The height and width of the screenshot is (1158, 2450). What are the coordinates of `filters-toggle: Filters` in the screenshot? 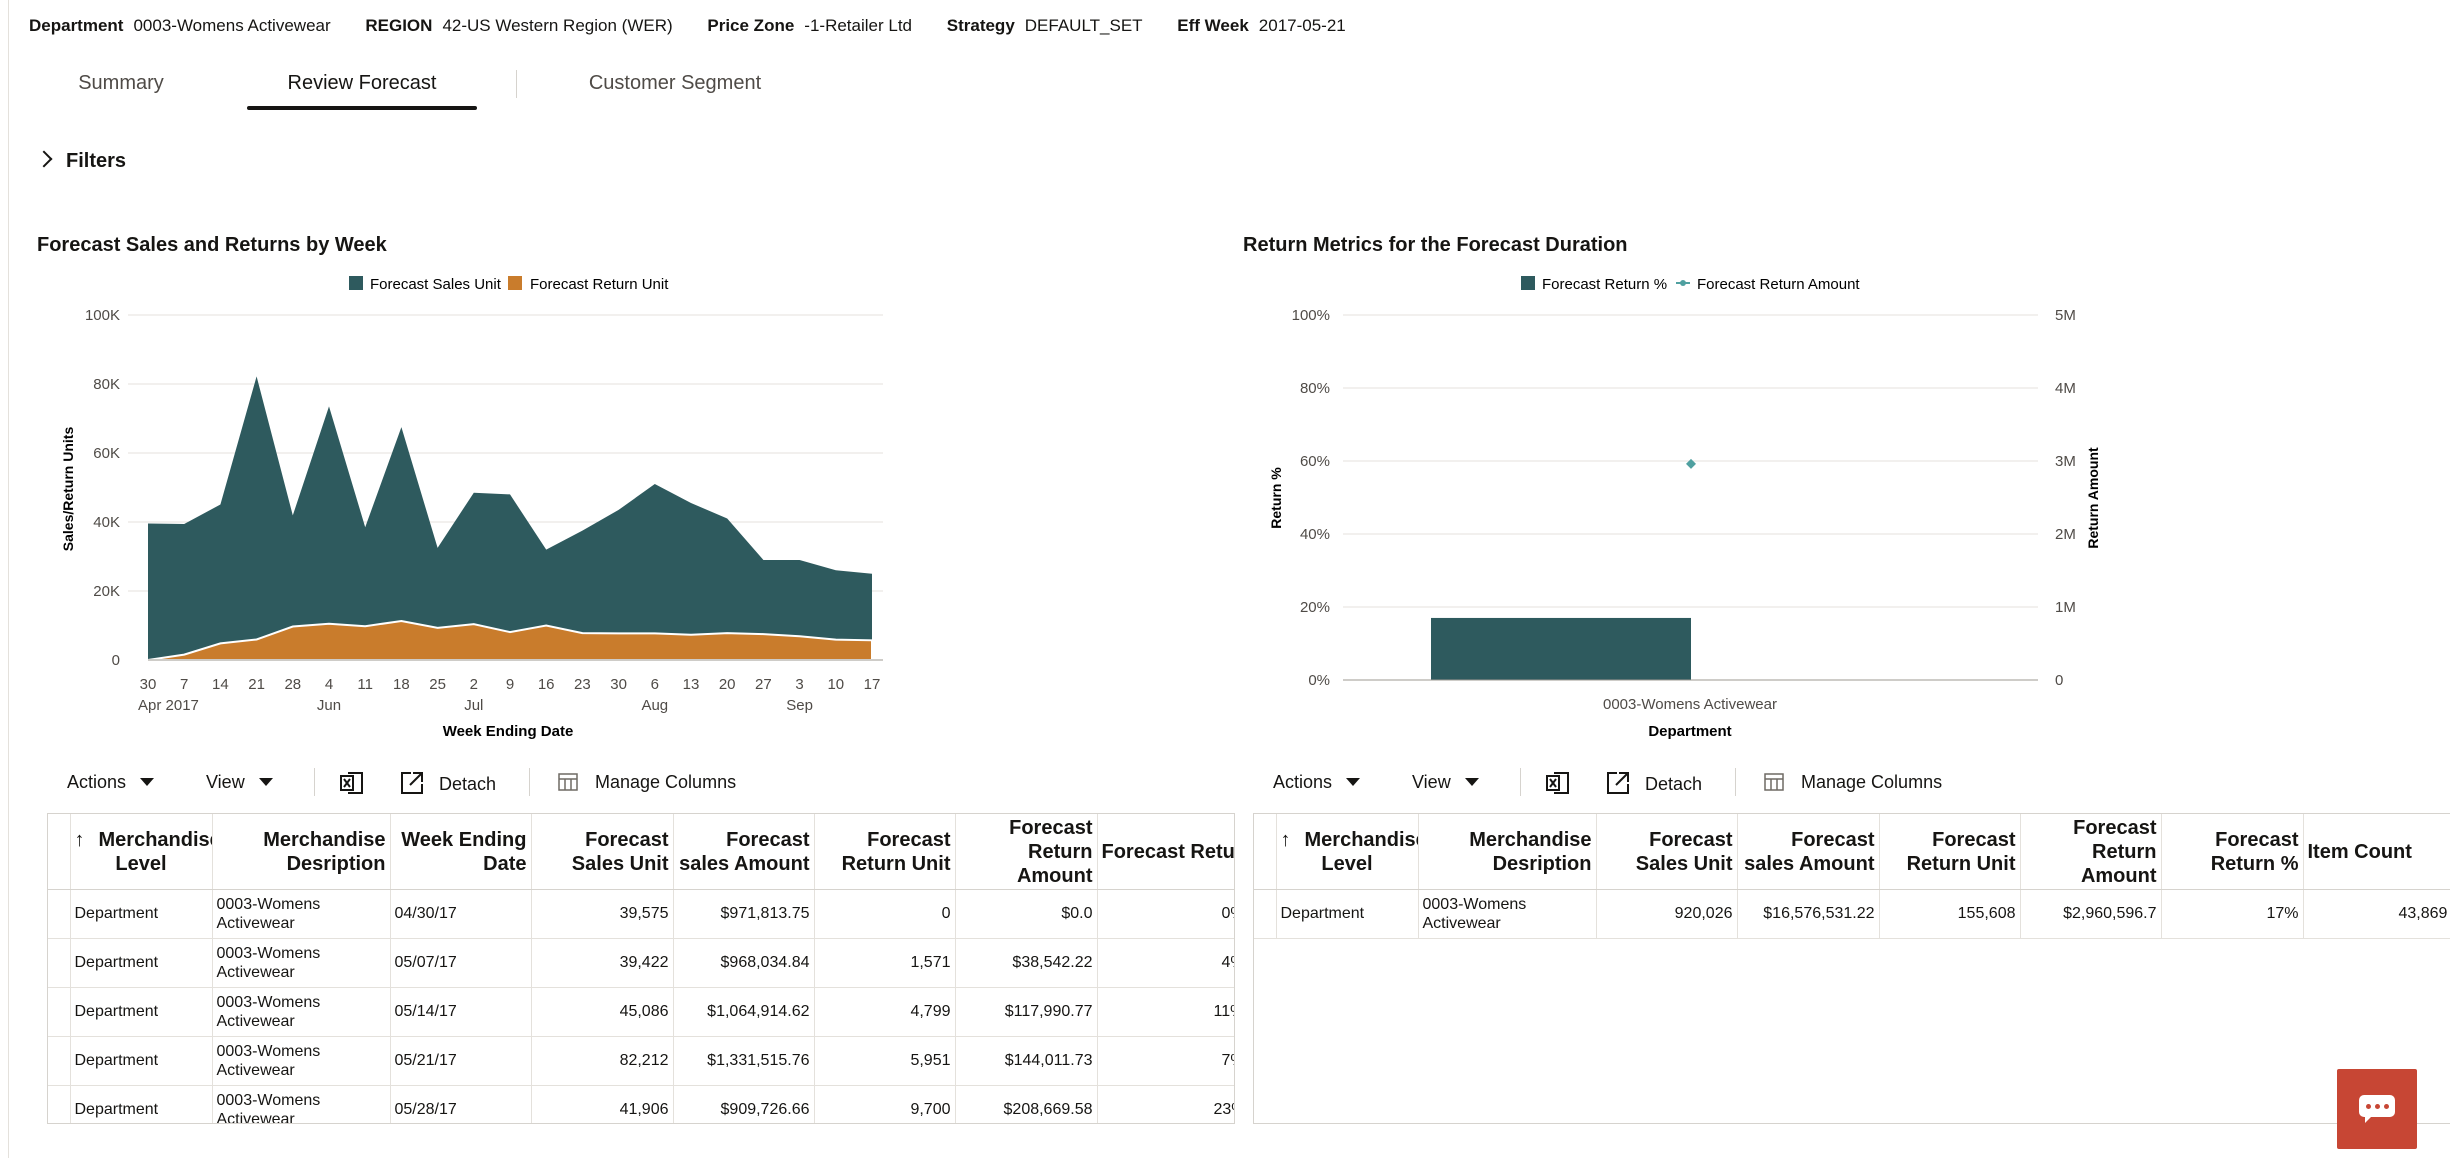 It's located at (81, 161).